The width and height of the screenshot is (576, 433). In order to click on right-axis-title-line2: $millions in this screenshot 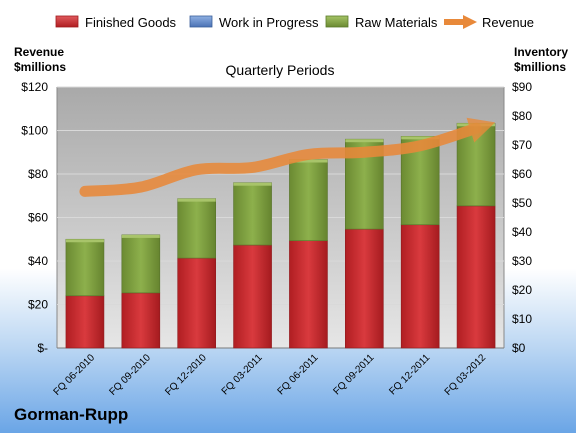, I will do `click(540, 67)`.